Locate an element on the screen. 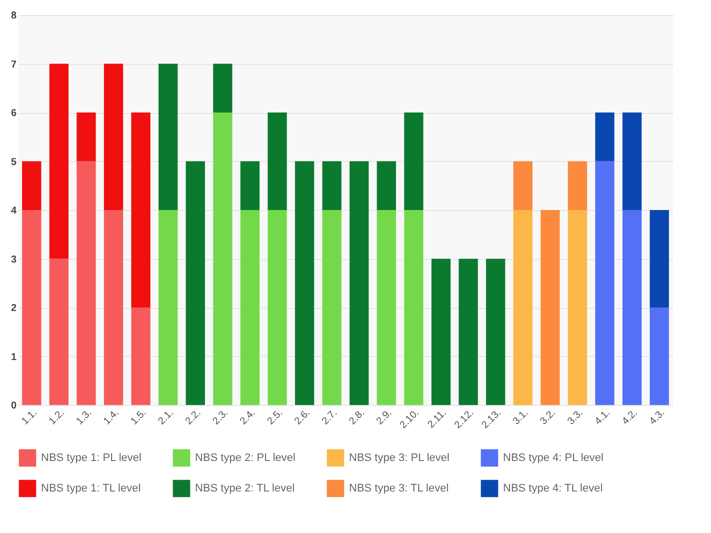 The width and height of the screenshot is (711, 533). legend-label: NBS type 1: TL level is located at coordinates (91, 488).